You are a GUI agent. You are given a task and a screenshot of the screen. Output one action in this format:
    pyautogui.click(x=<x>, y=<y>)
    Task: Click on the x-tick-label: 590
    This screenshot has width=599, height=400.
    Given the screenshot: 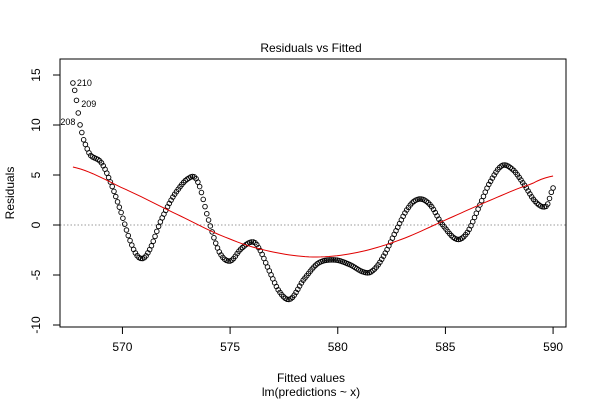 What is the action you would take?
    pyautogui.click(x=553, y=347)
    